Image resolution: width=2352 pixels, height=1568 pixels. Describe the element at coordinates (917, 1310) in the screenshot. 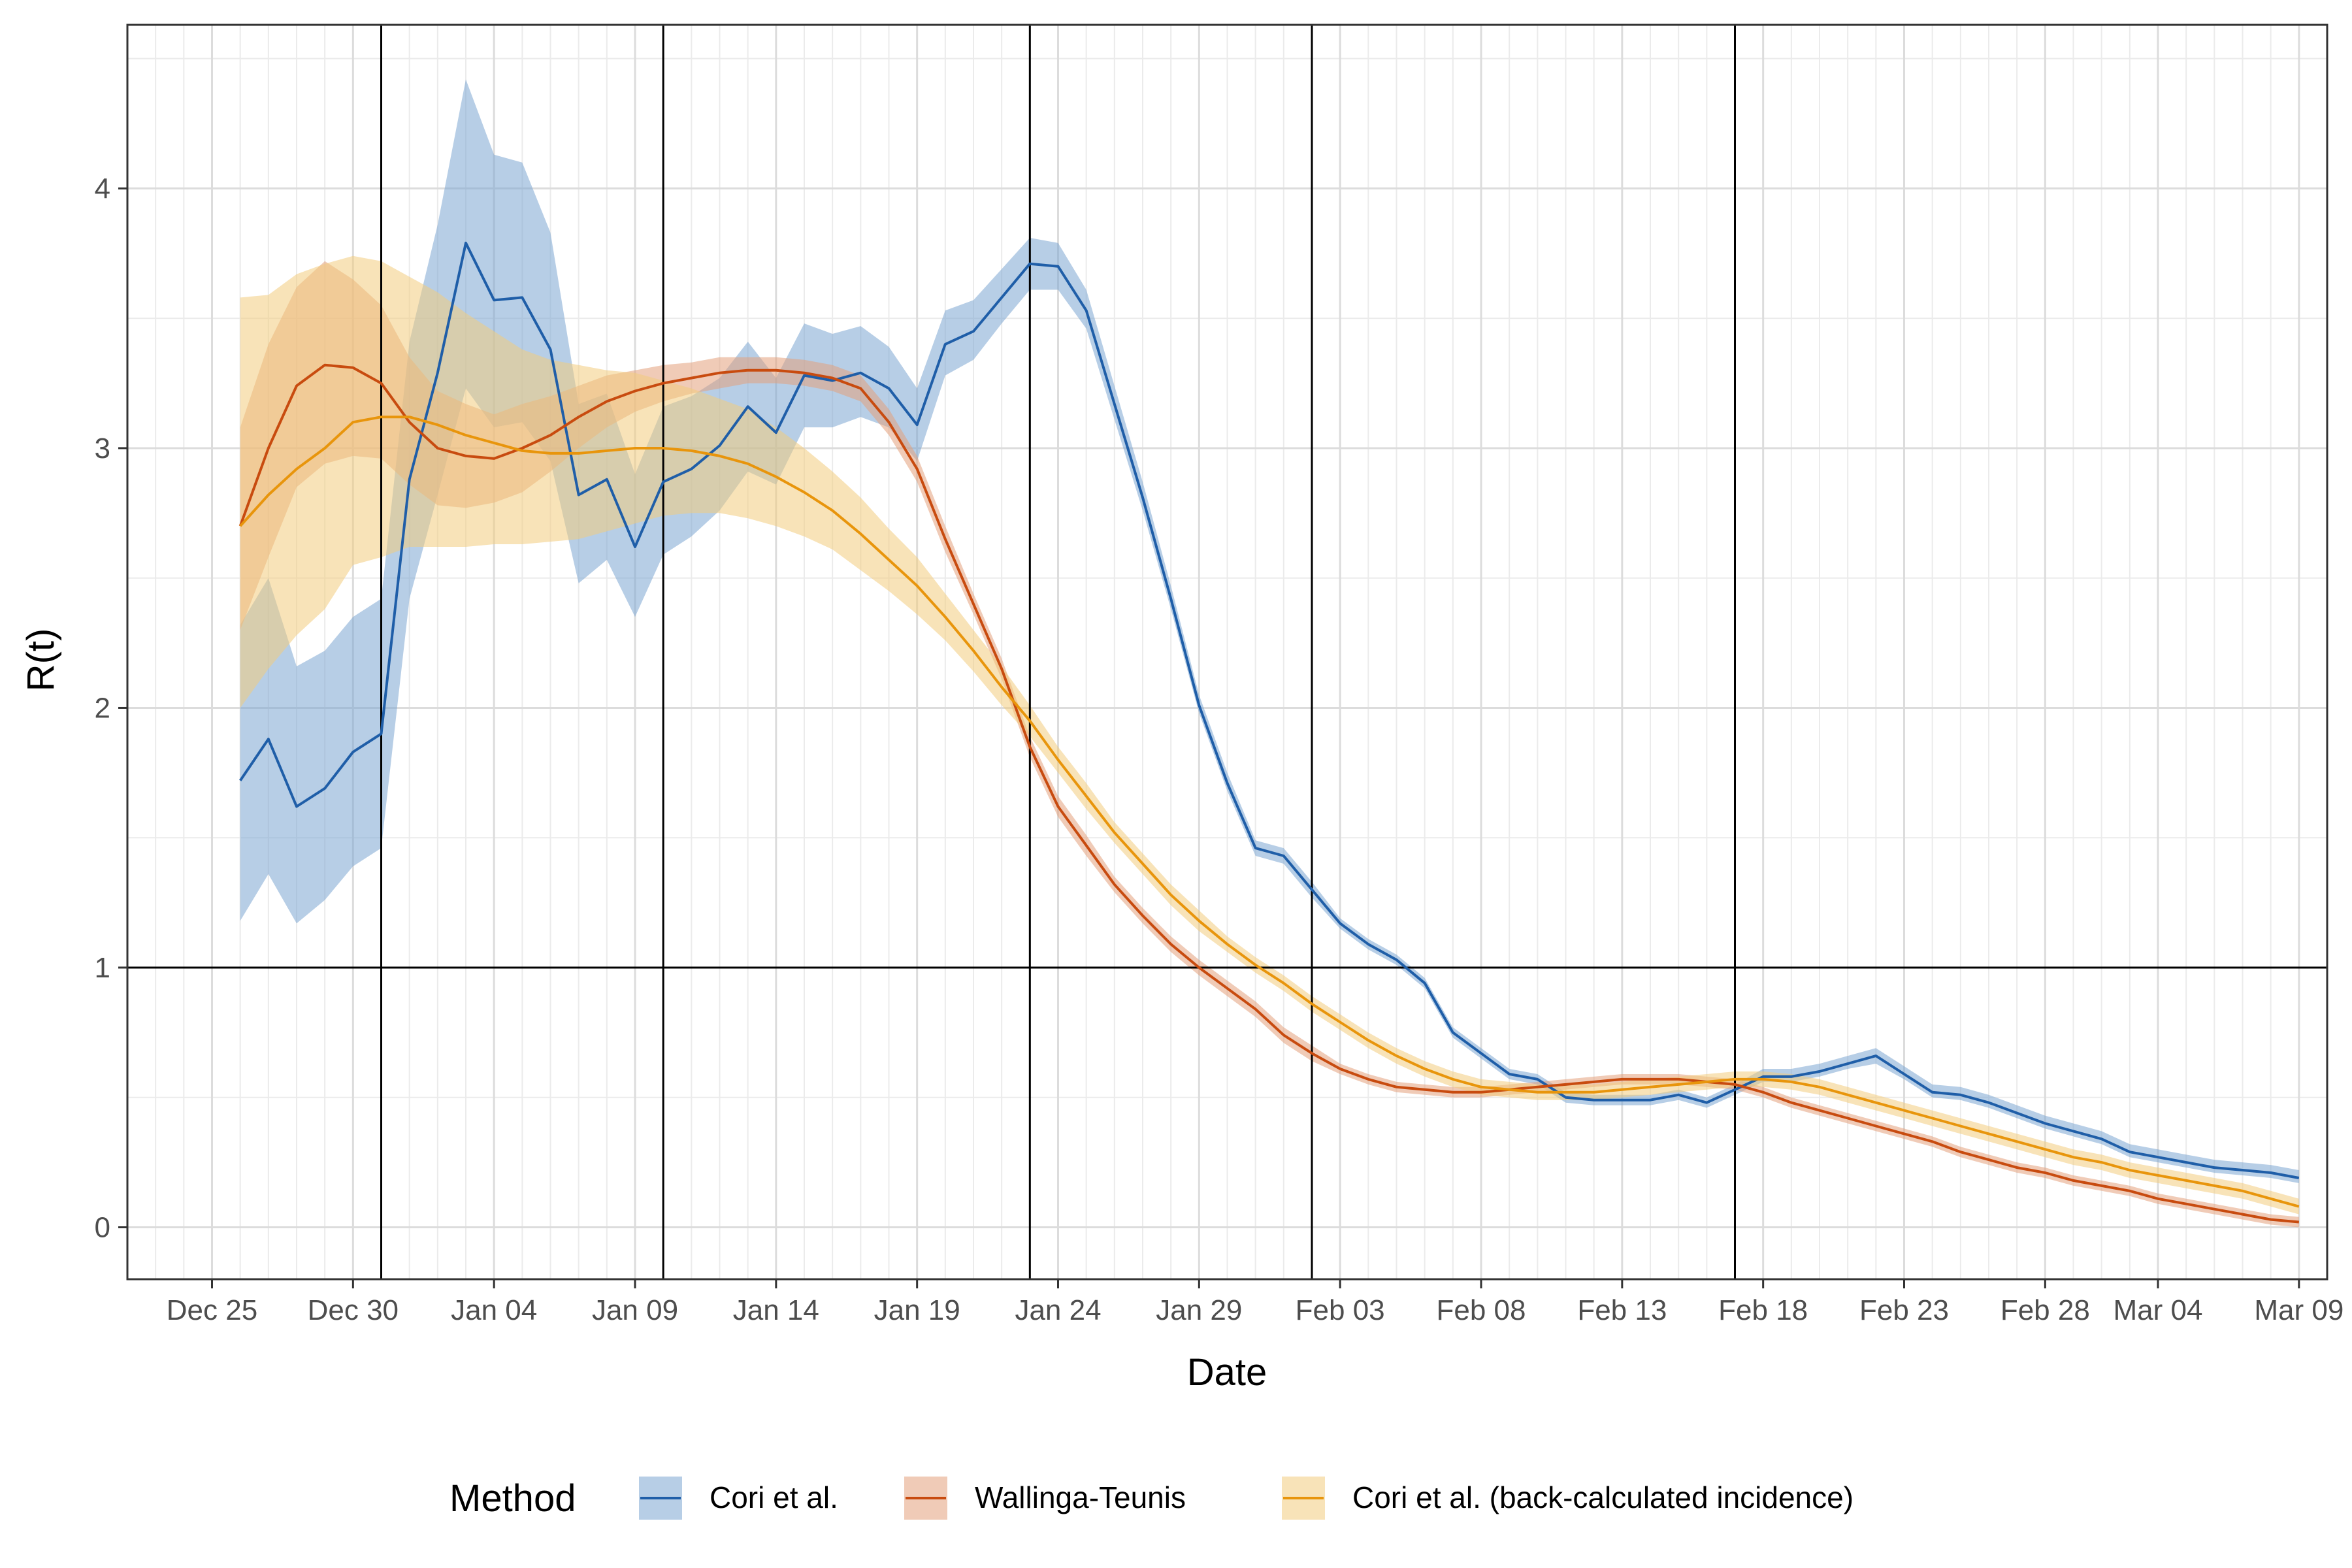

I see `x-tick-label: Jan 19` at that location.